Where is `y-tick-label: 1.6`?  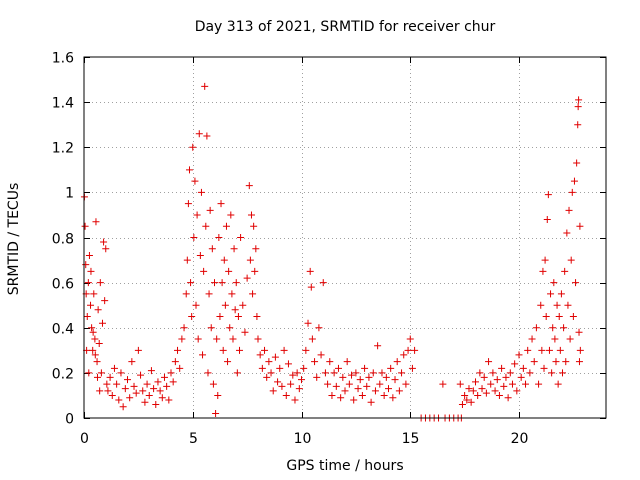
y-tick-label: 1.6 is located at coordinates (63, 59).